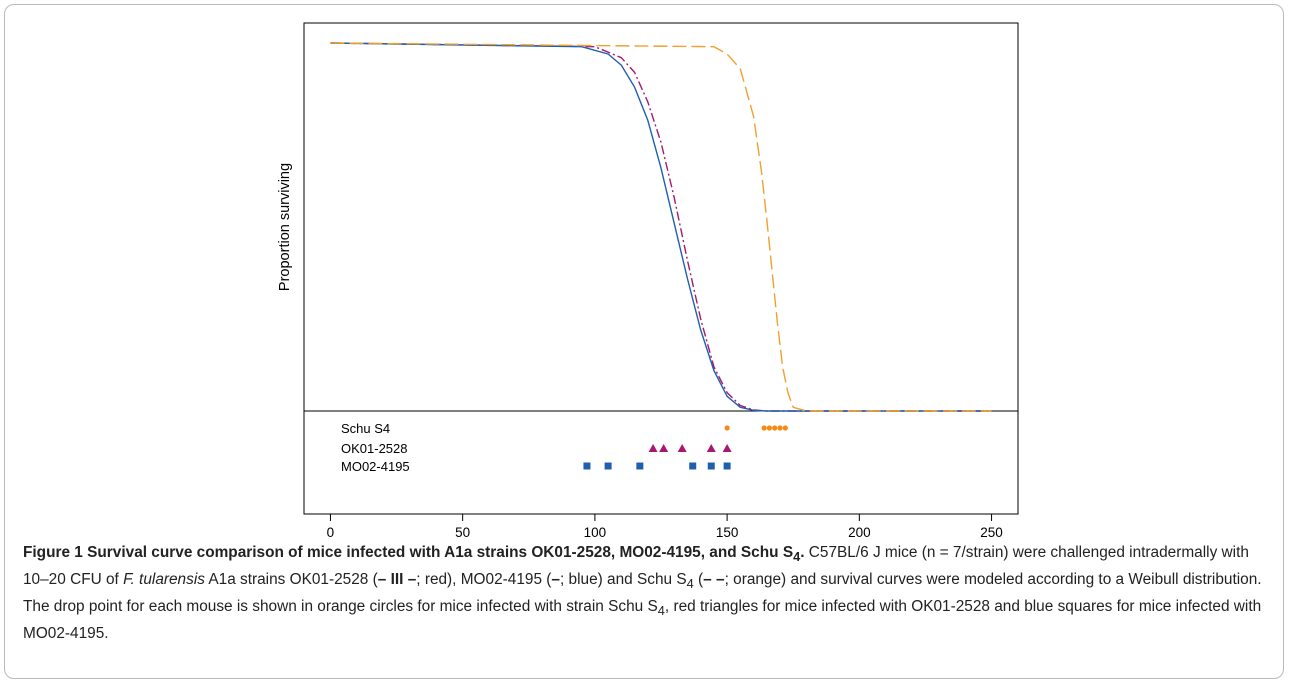 Image resolution: width=1290 pixels, height=683 pixels. I want to click on x-tick-label: 0, so click(331, 532).